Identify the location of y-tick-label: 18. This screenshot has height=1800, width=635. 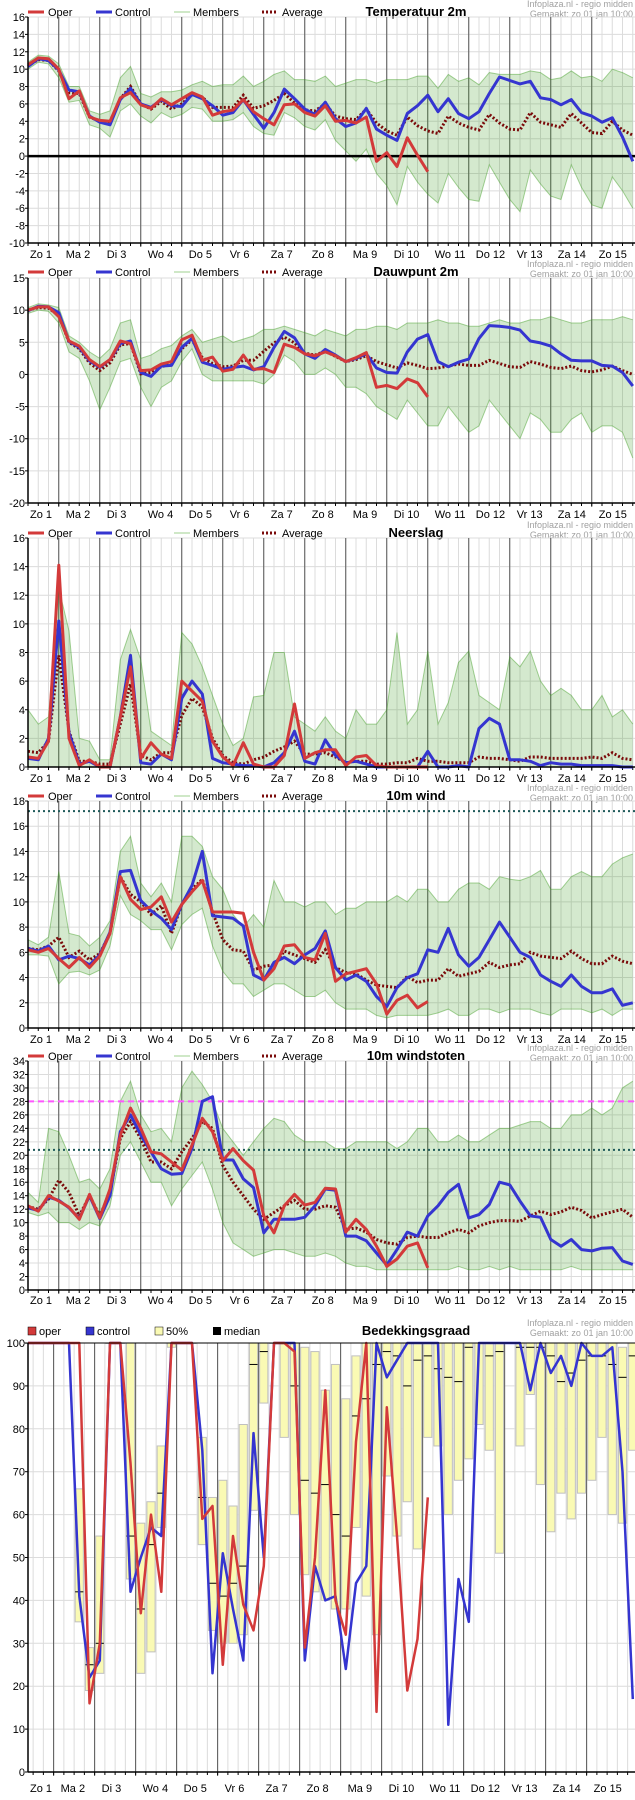
(19, 802).